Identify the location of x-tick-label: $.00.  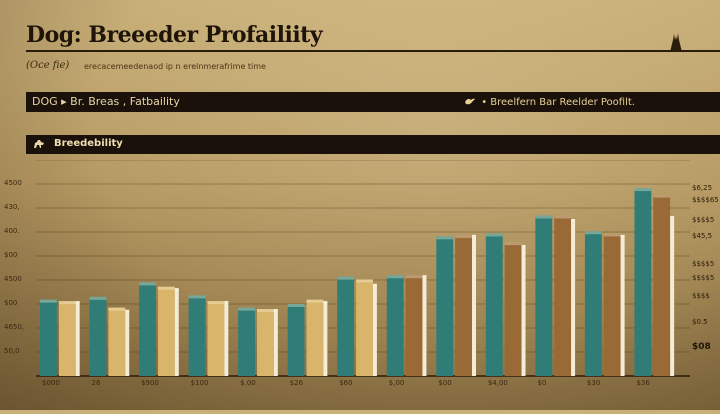
(248, 383).